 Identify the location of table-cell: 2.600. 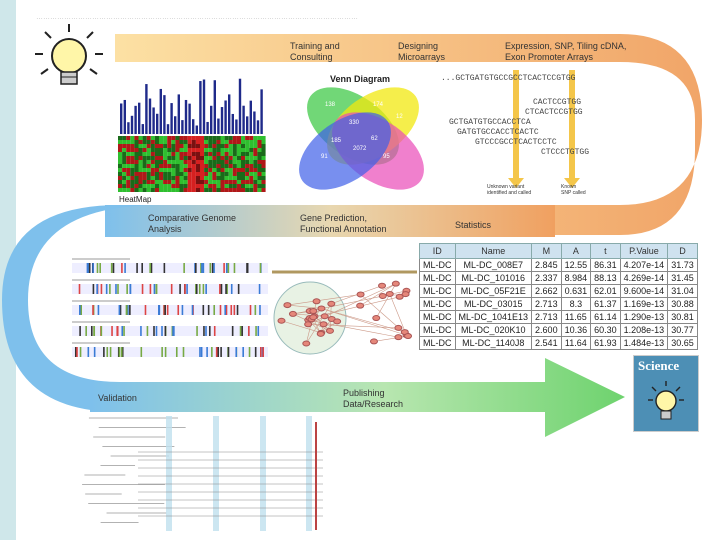
(546, 330).